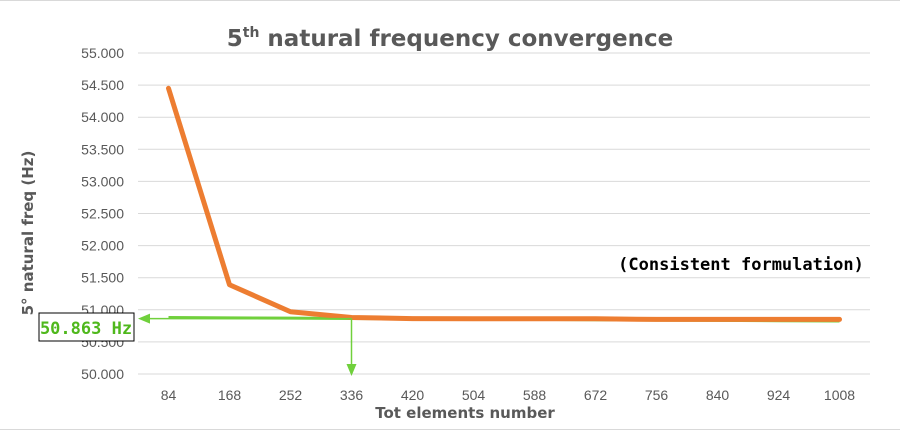 This screenshot has width=900, height=431. Describe the element at coordinates (535, 395) in the screenshot. I see `x-tick-label: 588` at that location.